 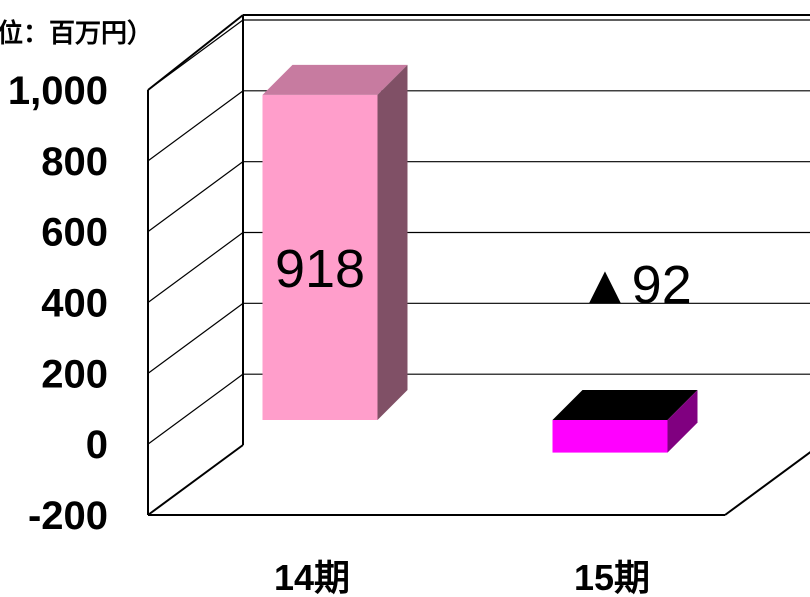 What do you see at coordinates (74, 162) in the screenshot?
I see `y-tick-label: 800` at bounding box center [74, 162].